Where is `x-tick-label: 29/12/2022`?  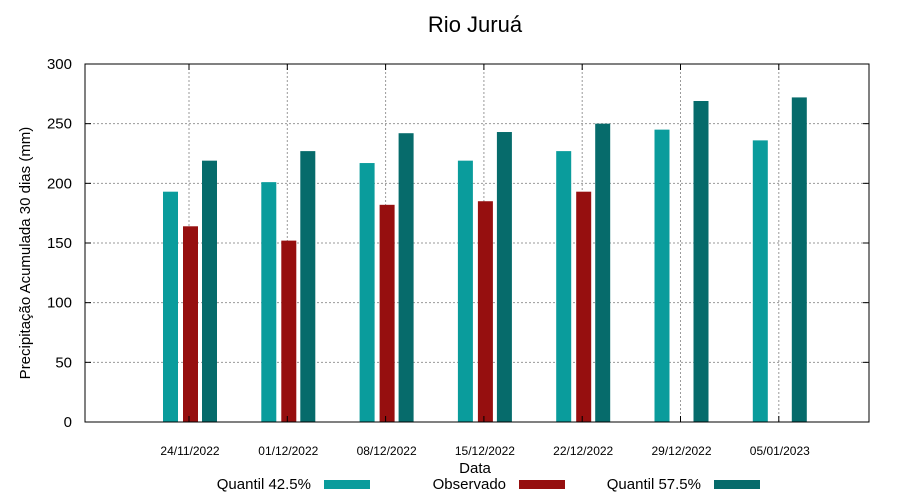
x-tick-label: 29/12/2022 is located at coordinates (681, 451).